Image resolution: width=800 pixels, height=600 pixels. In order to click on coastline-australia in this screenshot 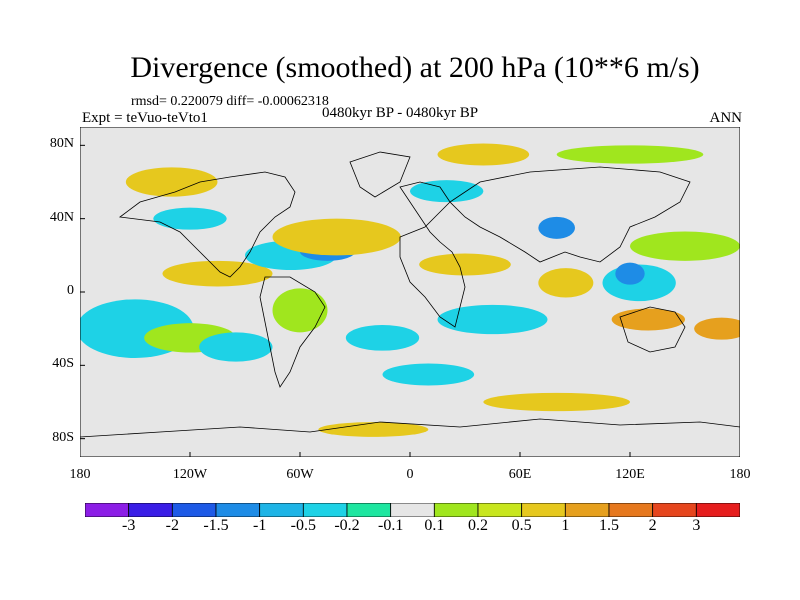, I will do `click(652, 329)`.